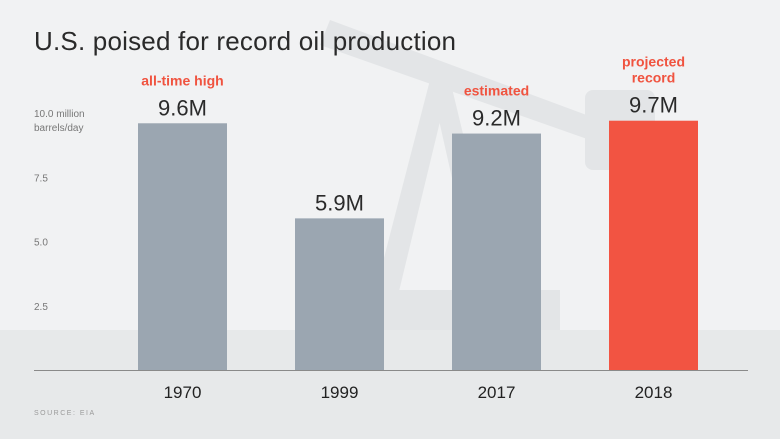  Describe the element at coordinates (41, 307) in the screenshot. I see `y-tick-label: 2.5` at that location.